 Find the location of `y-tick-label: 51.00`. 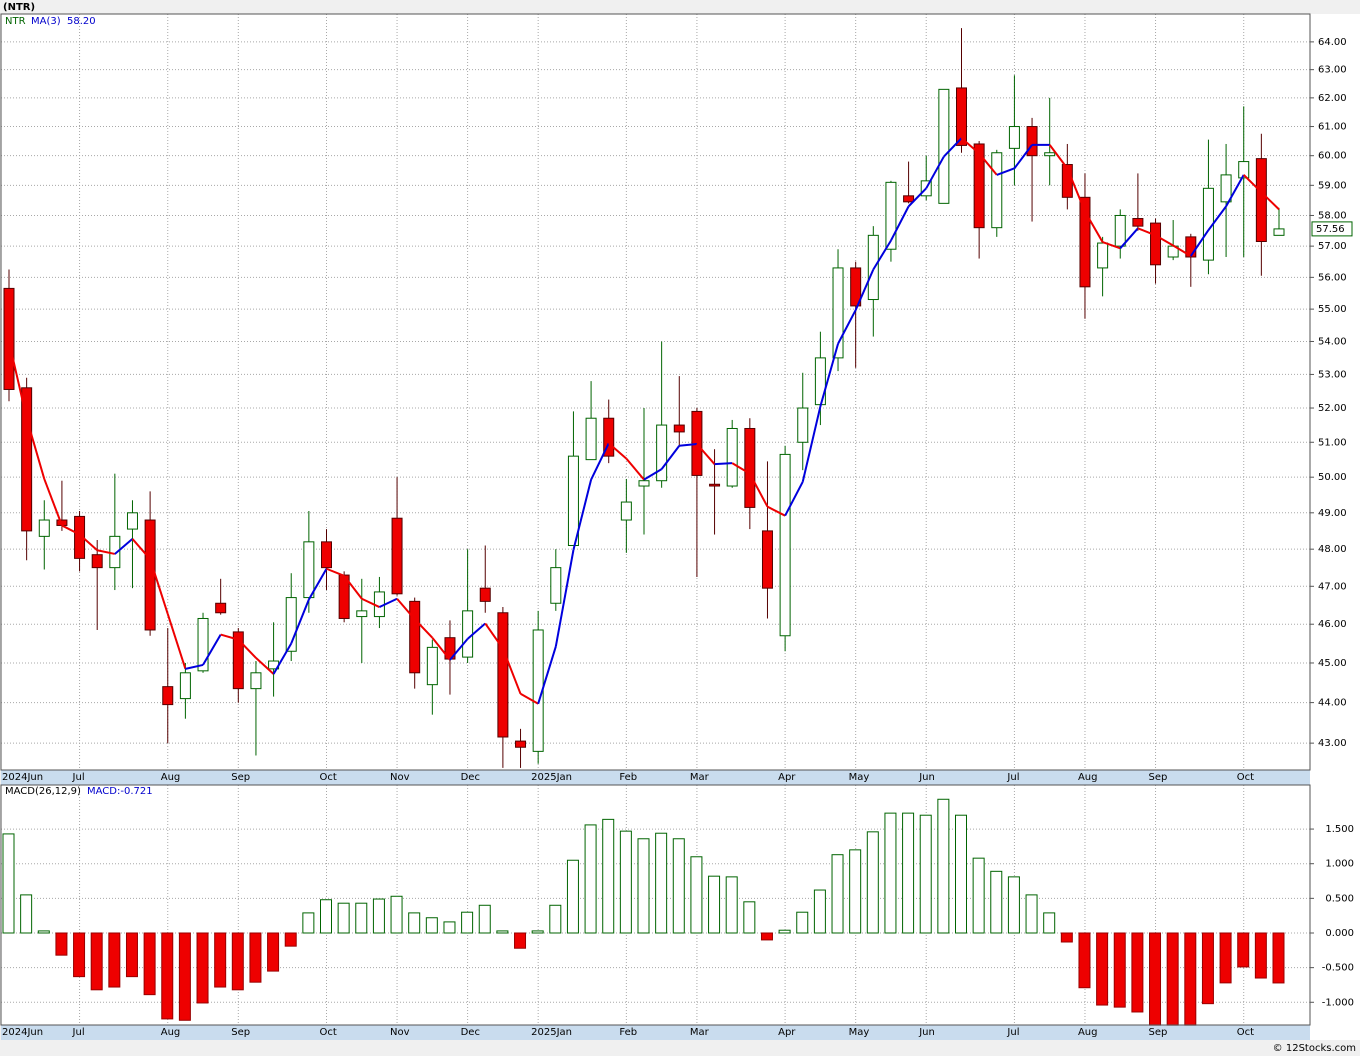

y-tick-label: 51.00 is located at coordinates (1332, 442).